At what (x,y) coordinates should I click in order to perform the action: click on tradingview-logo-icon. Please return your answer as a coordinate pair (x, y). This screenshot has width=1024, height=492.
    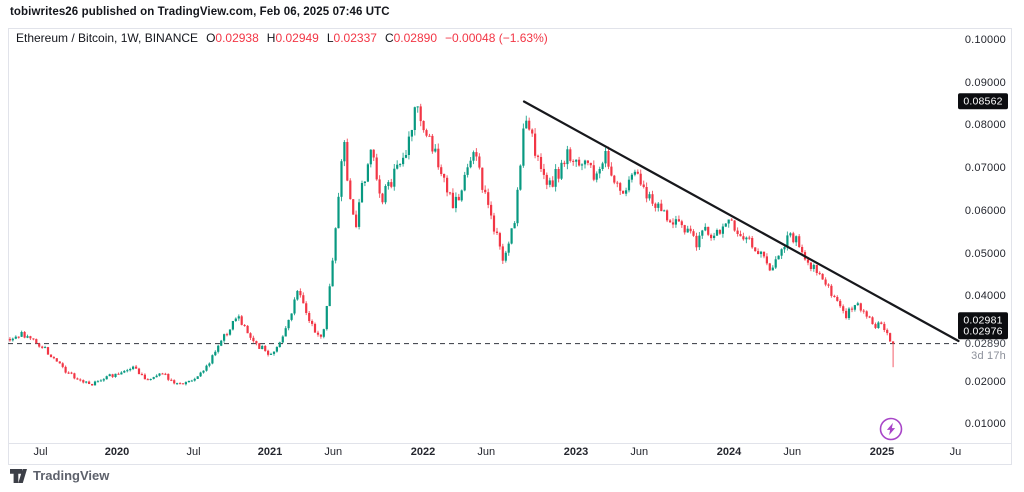
    Looking at the image, I should click on (18, 475).